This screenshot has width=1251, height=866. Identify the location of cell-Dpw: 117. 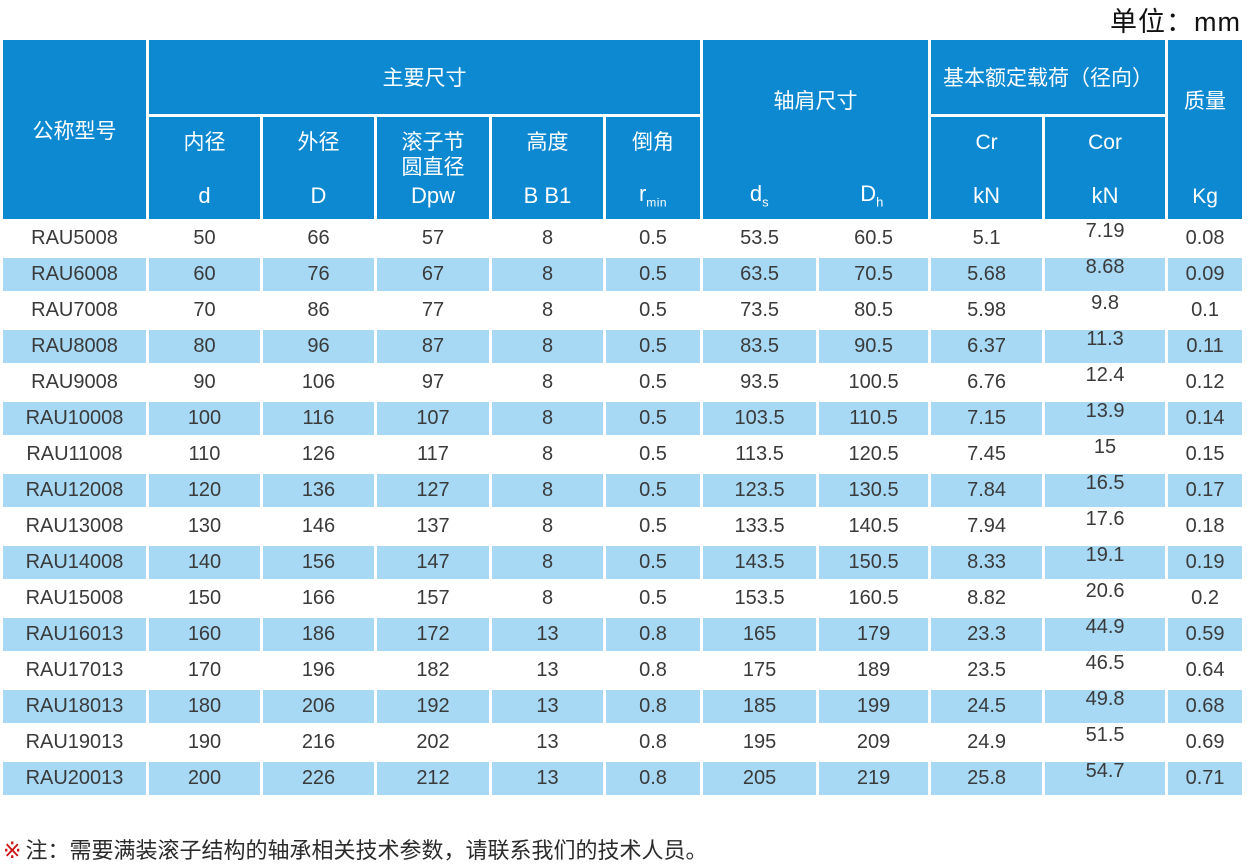
(433, 454).